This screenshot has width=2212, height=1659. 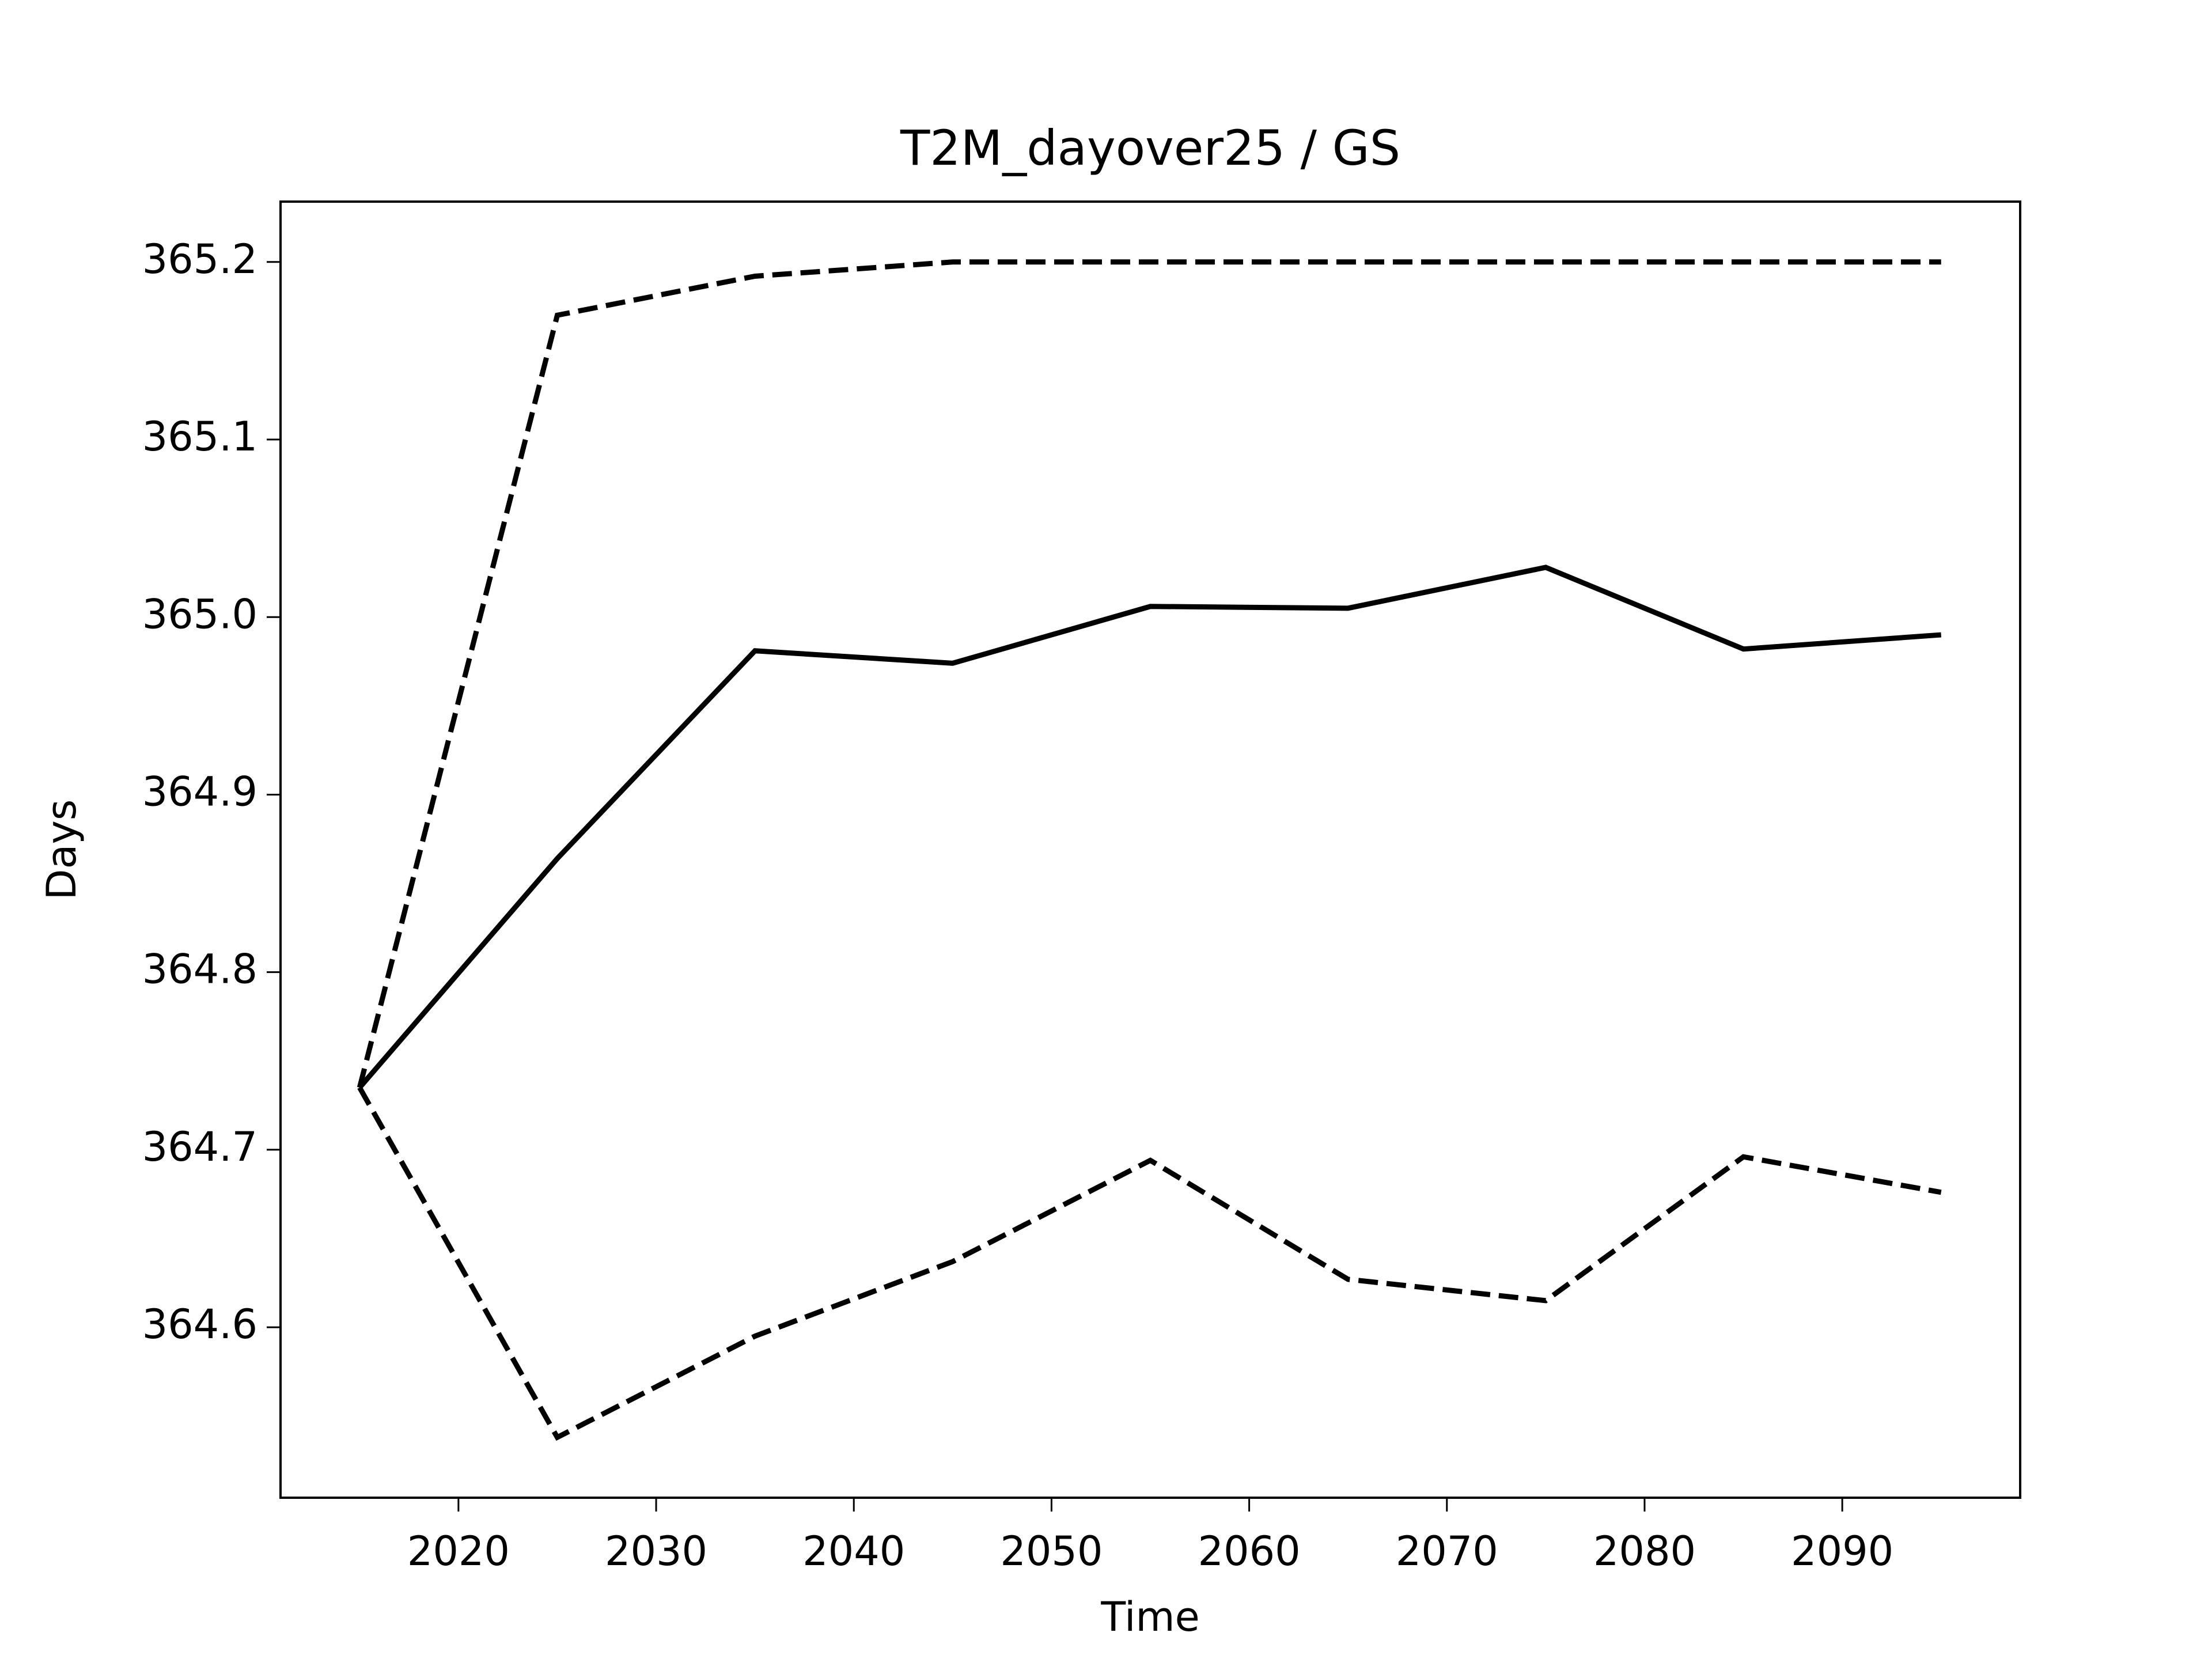 What do you see at coordinates (1447, 1551) in the screenshot?
I see `x-tick-label: 2070` at bounding box center [1447, 1551].